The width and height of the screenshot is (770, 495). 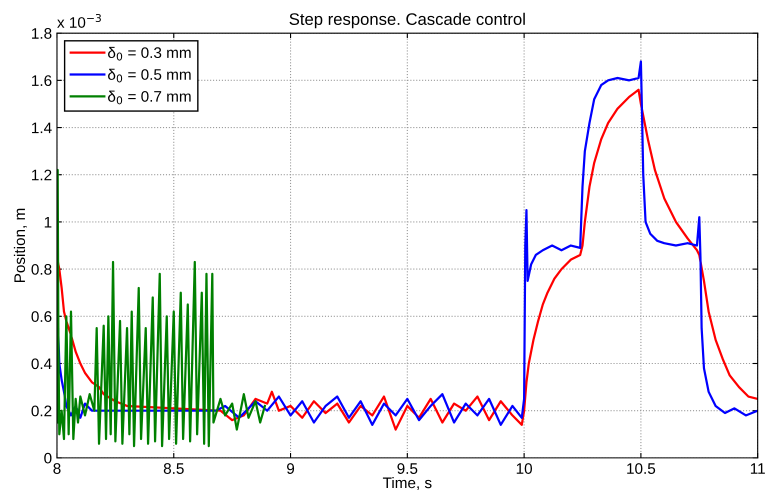 What do you see at coordinates (757, 468) in the screenshot?
I see `x-tick-label: 11` at bounding box center [757, 468].